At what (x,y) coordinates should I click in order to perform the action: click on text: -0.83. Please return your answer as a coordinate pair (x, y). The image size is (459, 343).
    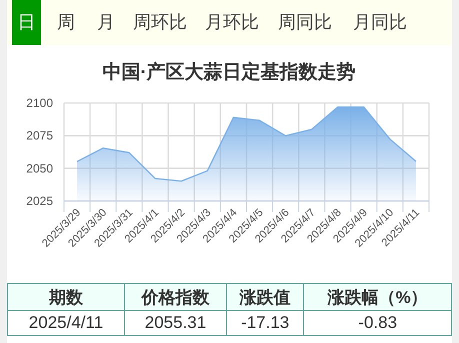
    Looking at the image, I should click on (378, 323).